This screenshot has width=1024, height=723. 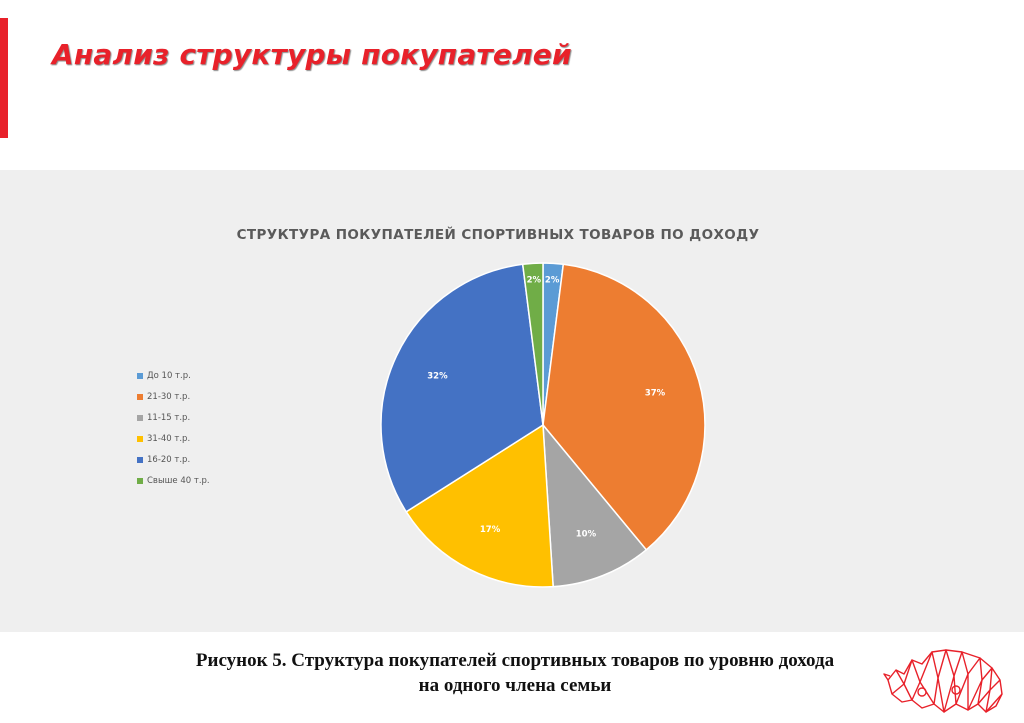 What do you see at coordinates (586, 534) in the screenshot?
I see `slice-data-label: 10%` at bounding box center [586, 534].